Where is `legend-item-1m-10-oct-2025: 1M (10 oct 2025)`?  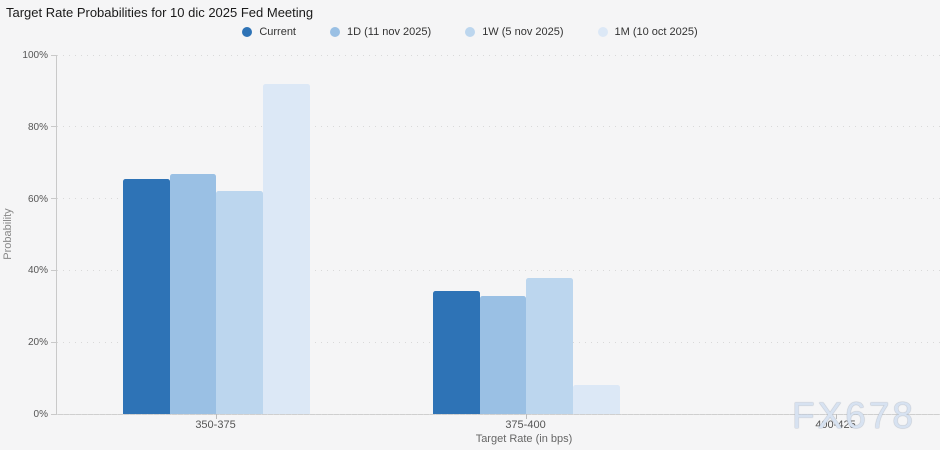
legend-item-1m-10-oct-2025: 1M (10 oct 2025) is located at coordinates (647, 32).